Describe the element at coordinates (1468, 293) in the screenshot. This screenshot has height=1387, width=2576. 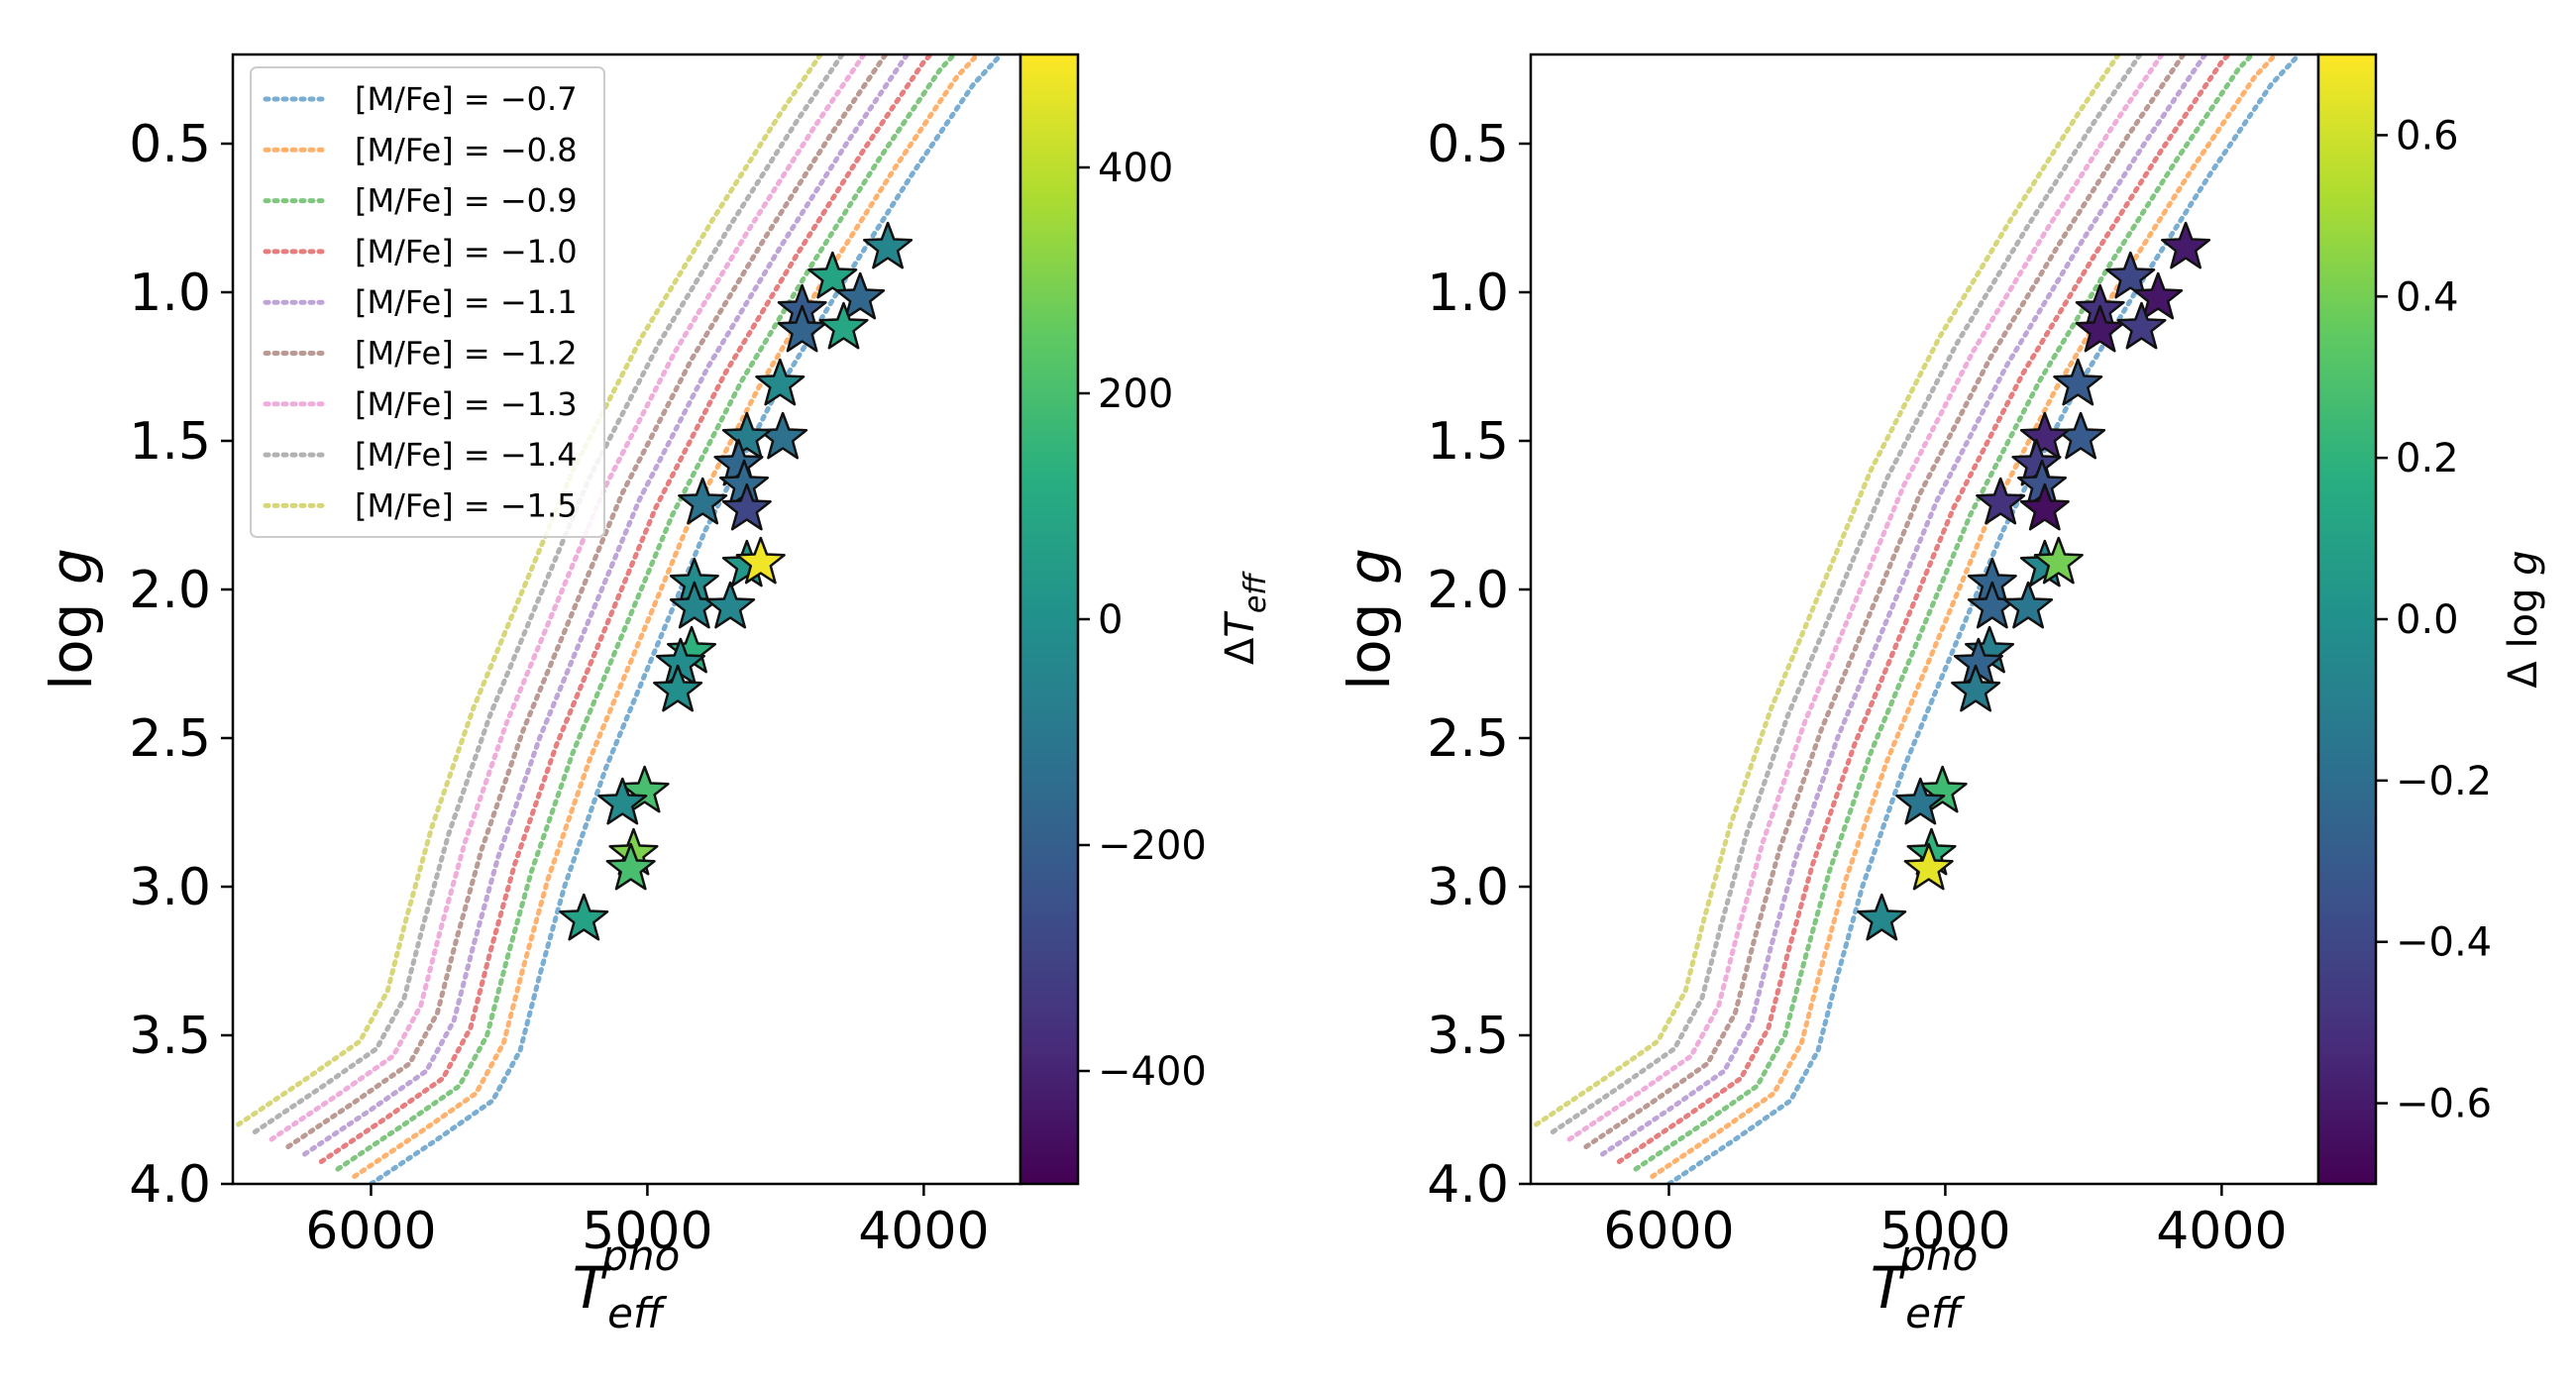
I see `y-tick-label: 1.0` at that location.